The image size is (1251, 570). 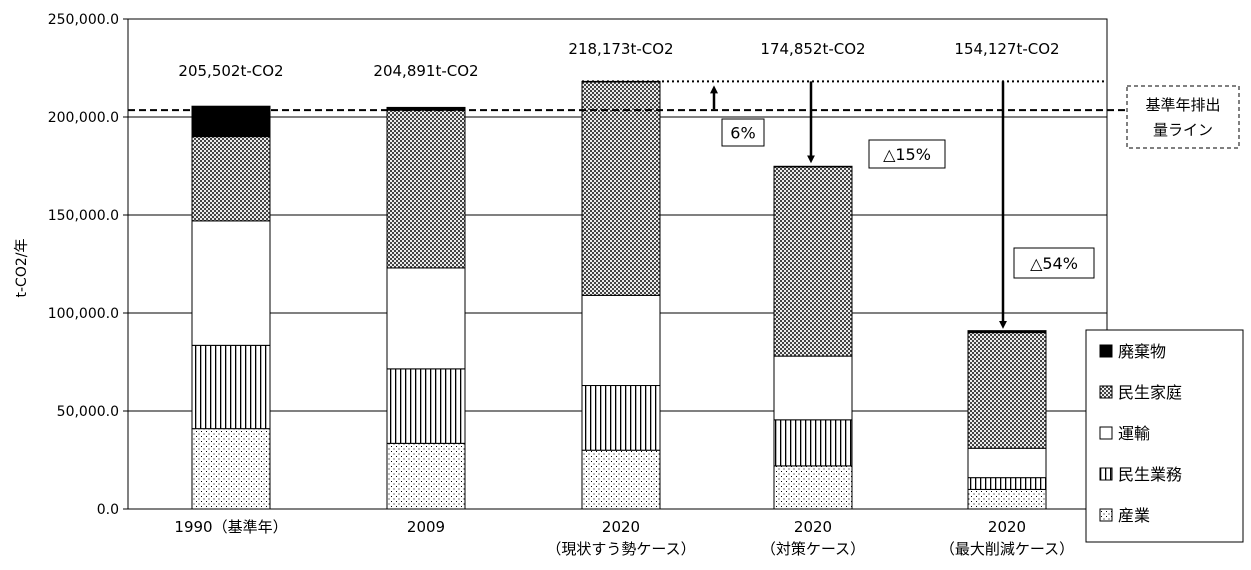 I want to click on baseline-label-box: 基準年排出 量ライン, so click(x=1183, y=117).